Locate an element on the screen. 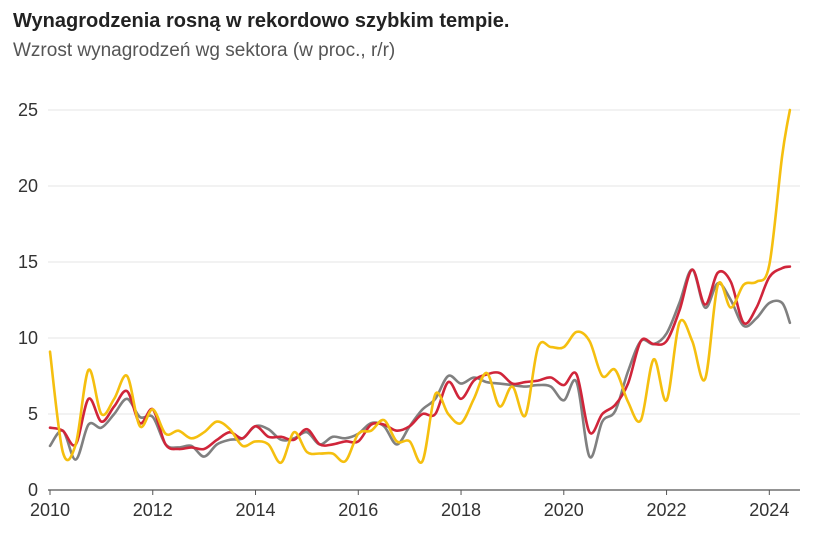 This screenshot has height=535, width=828. x-axis-ticks: 2010 2012 2014 2016 2018 2020 2022 2024 is located at coordinates (409, 505).